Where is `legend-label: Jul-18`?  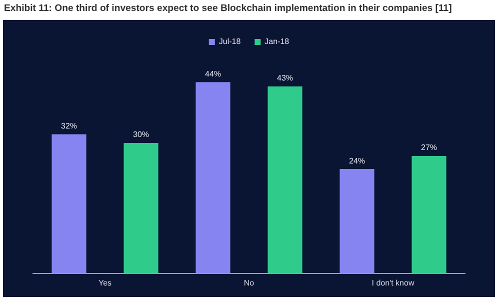
legend-label: Jul-18 is located at coordinates (230, 41).